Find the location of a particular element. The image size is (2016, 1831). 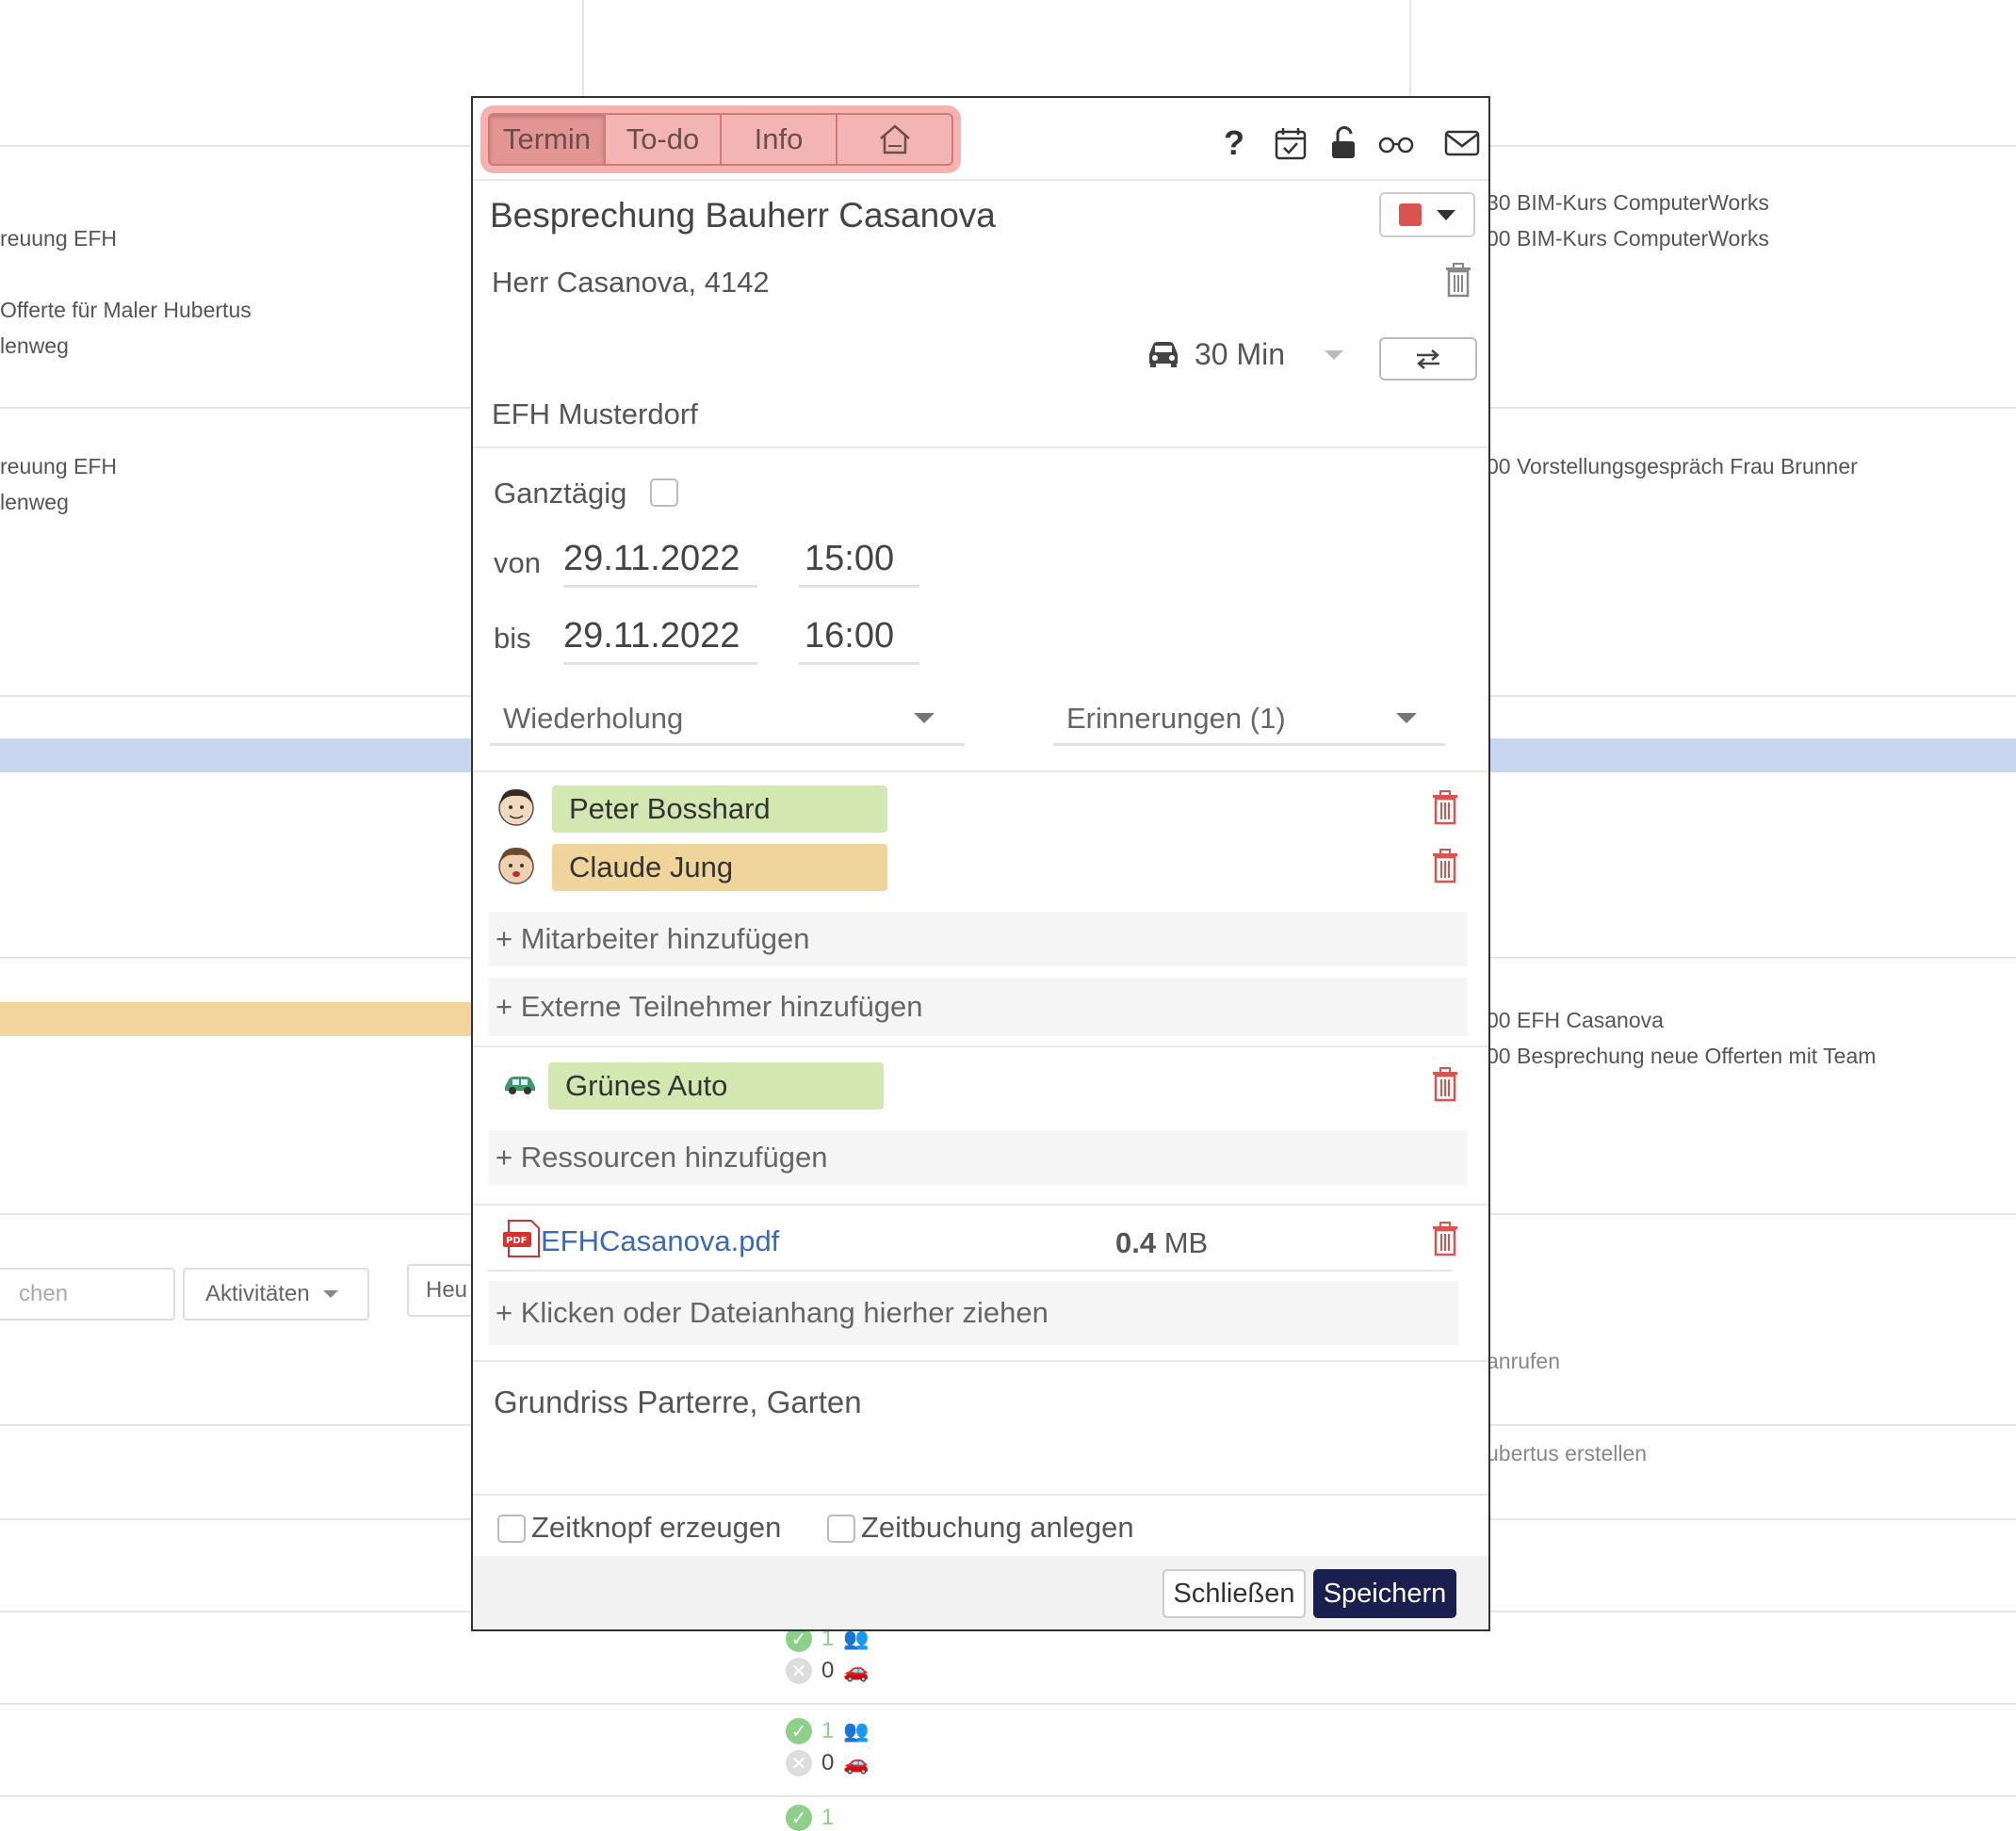

activities-label: Aktivitäten is located at coordinates (257, 1293).